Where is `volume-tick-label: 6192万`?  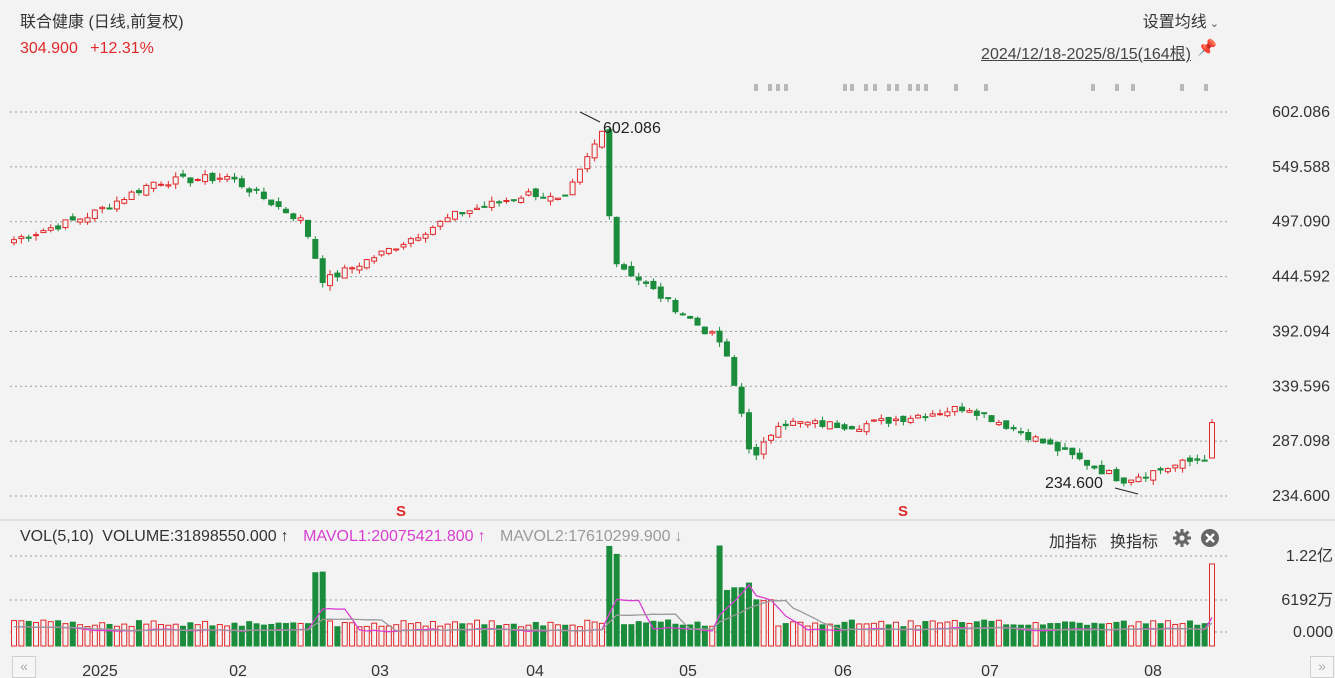
volume-tick-label: 6192万 is located at coordinates (1307, 600).